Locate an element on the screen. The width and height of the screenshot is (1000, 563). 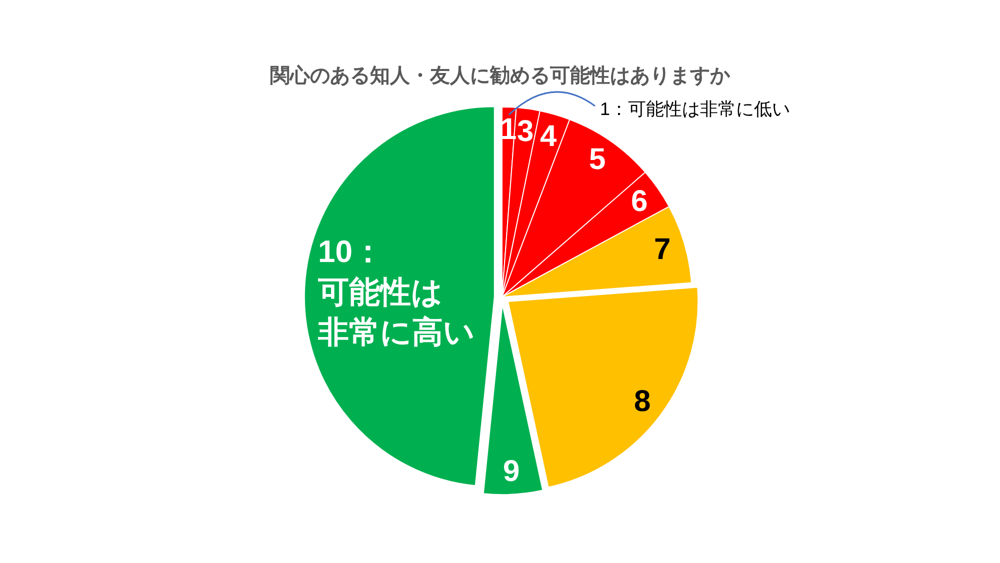
chart-title: 関心のある知人・友人に勧める可能性はありますか is located at coordinates (500, 75).